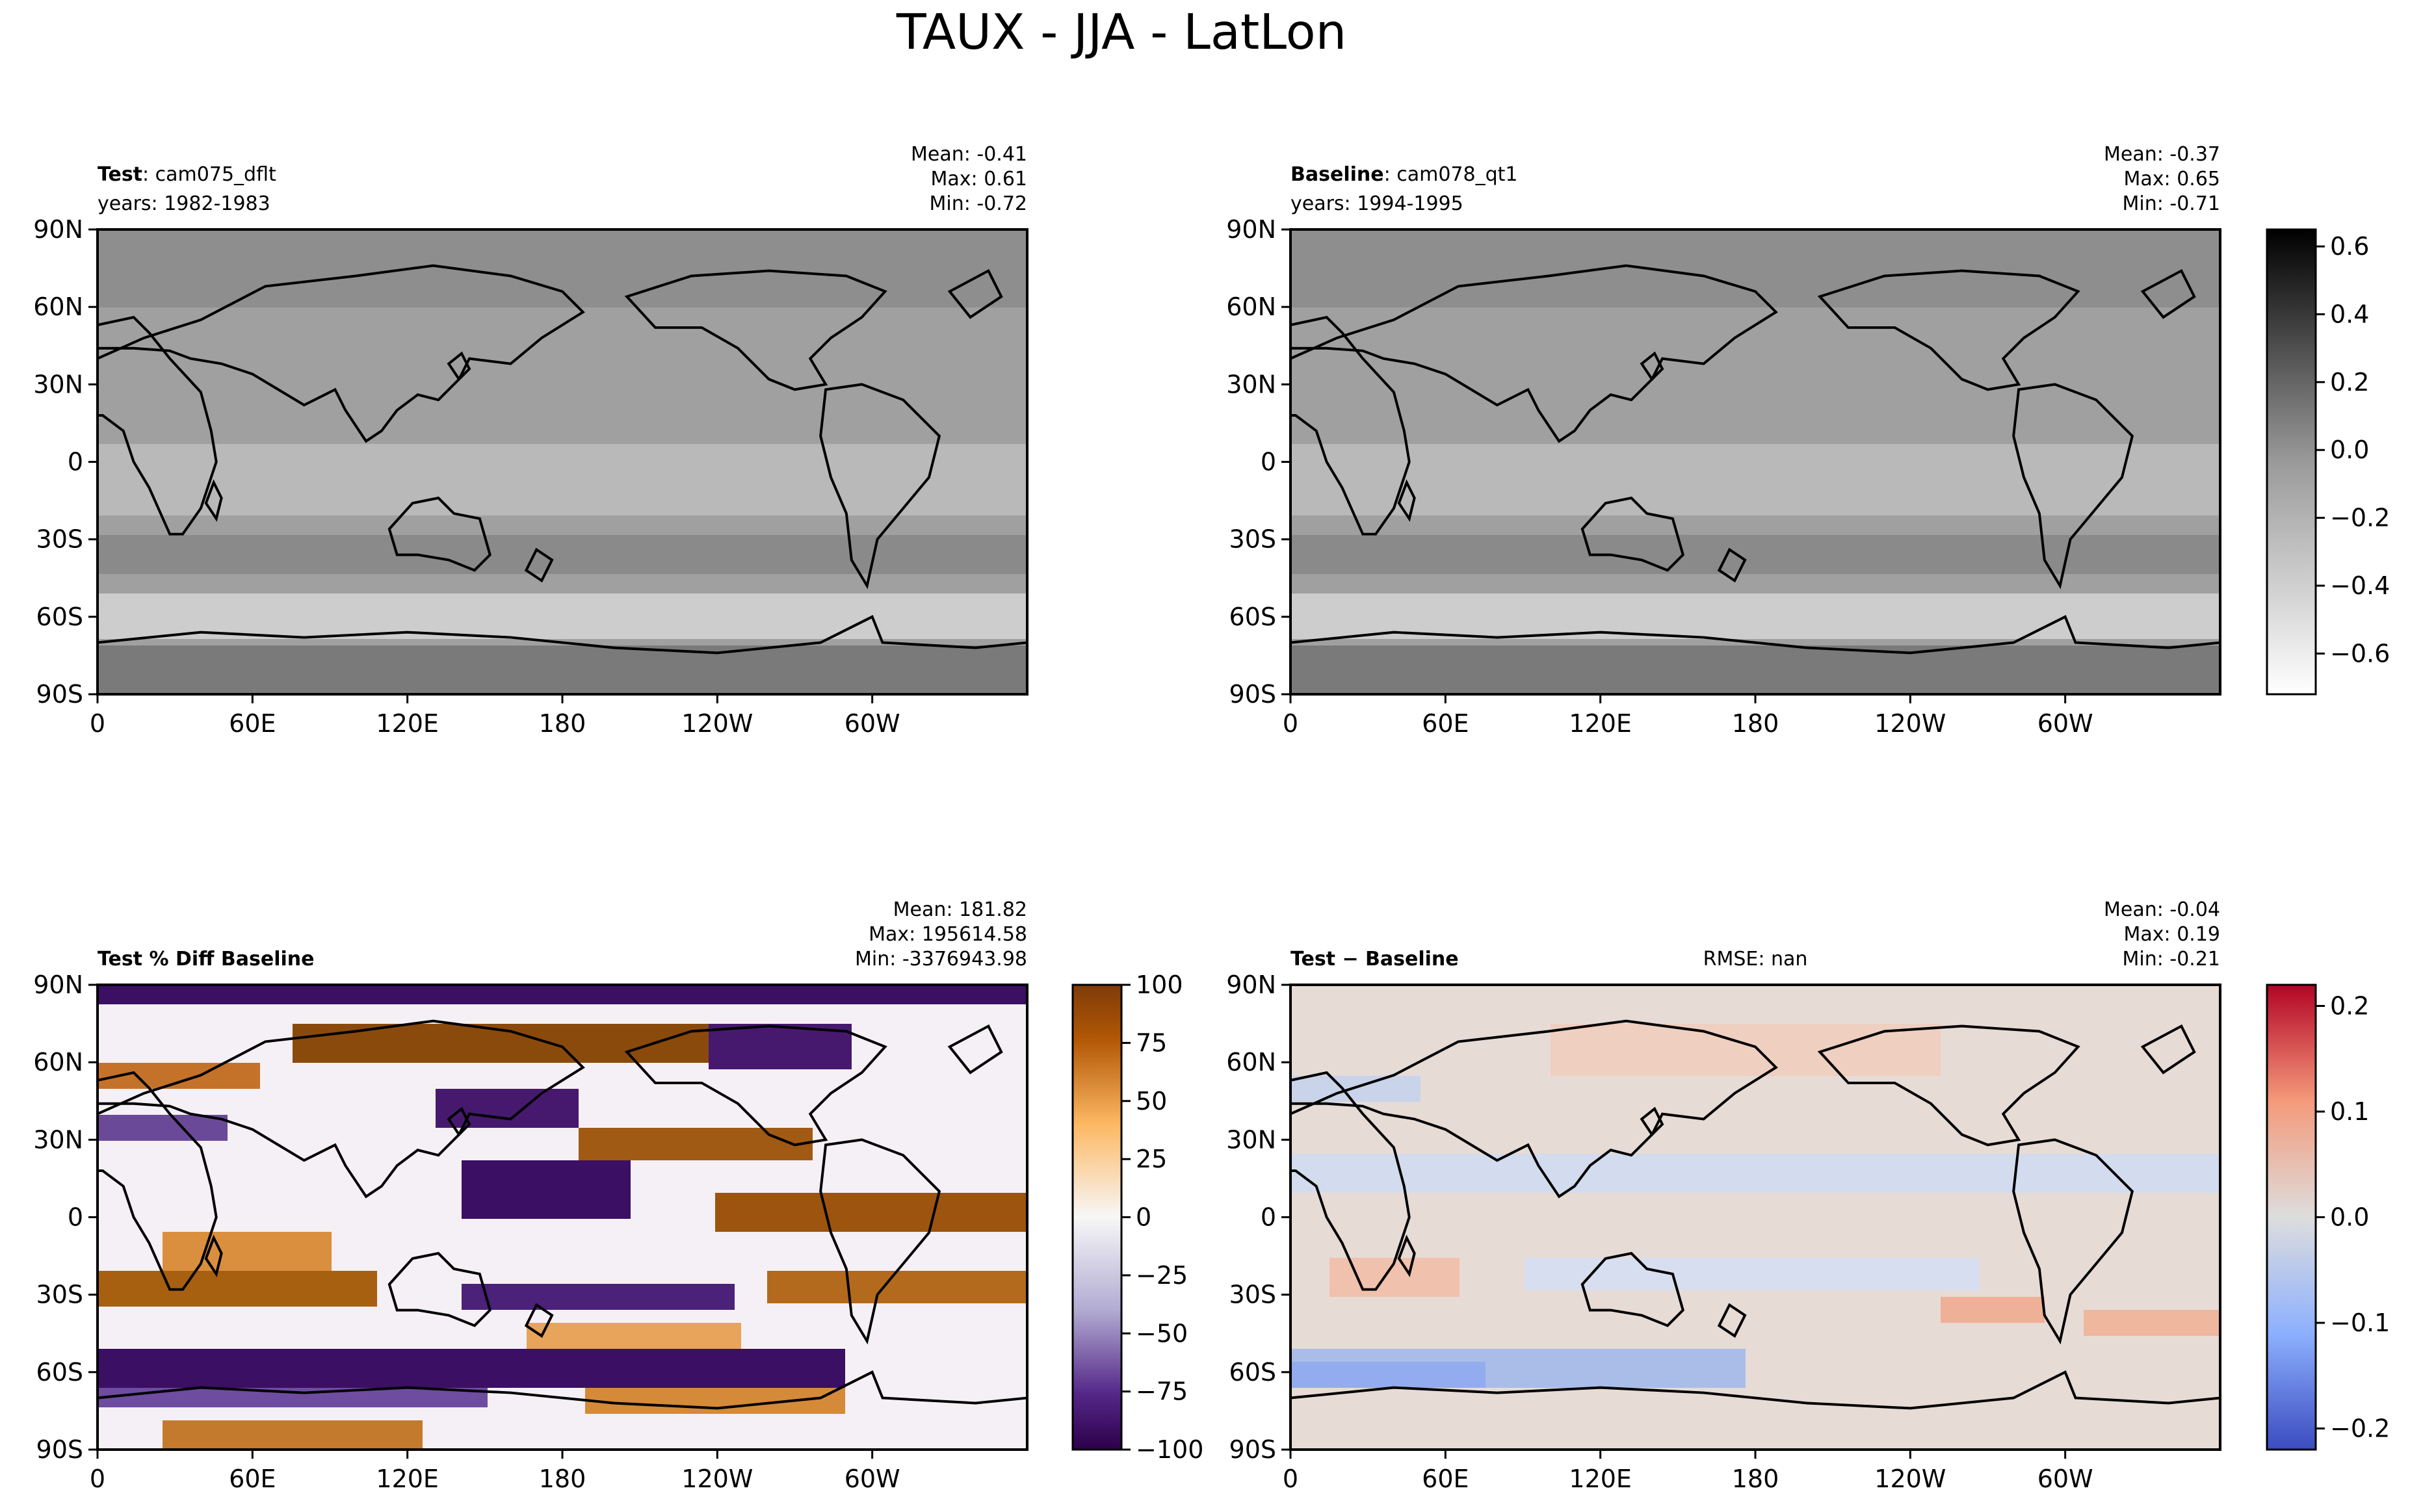 This screenshot has height=1512, width=2410. Describe the element at coordinates (979, 203) in the screenshot. I see `panel-test-stat: Min: -0.72` at that location.